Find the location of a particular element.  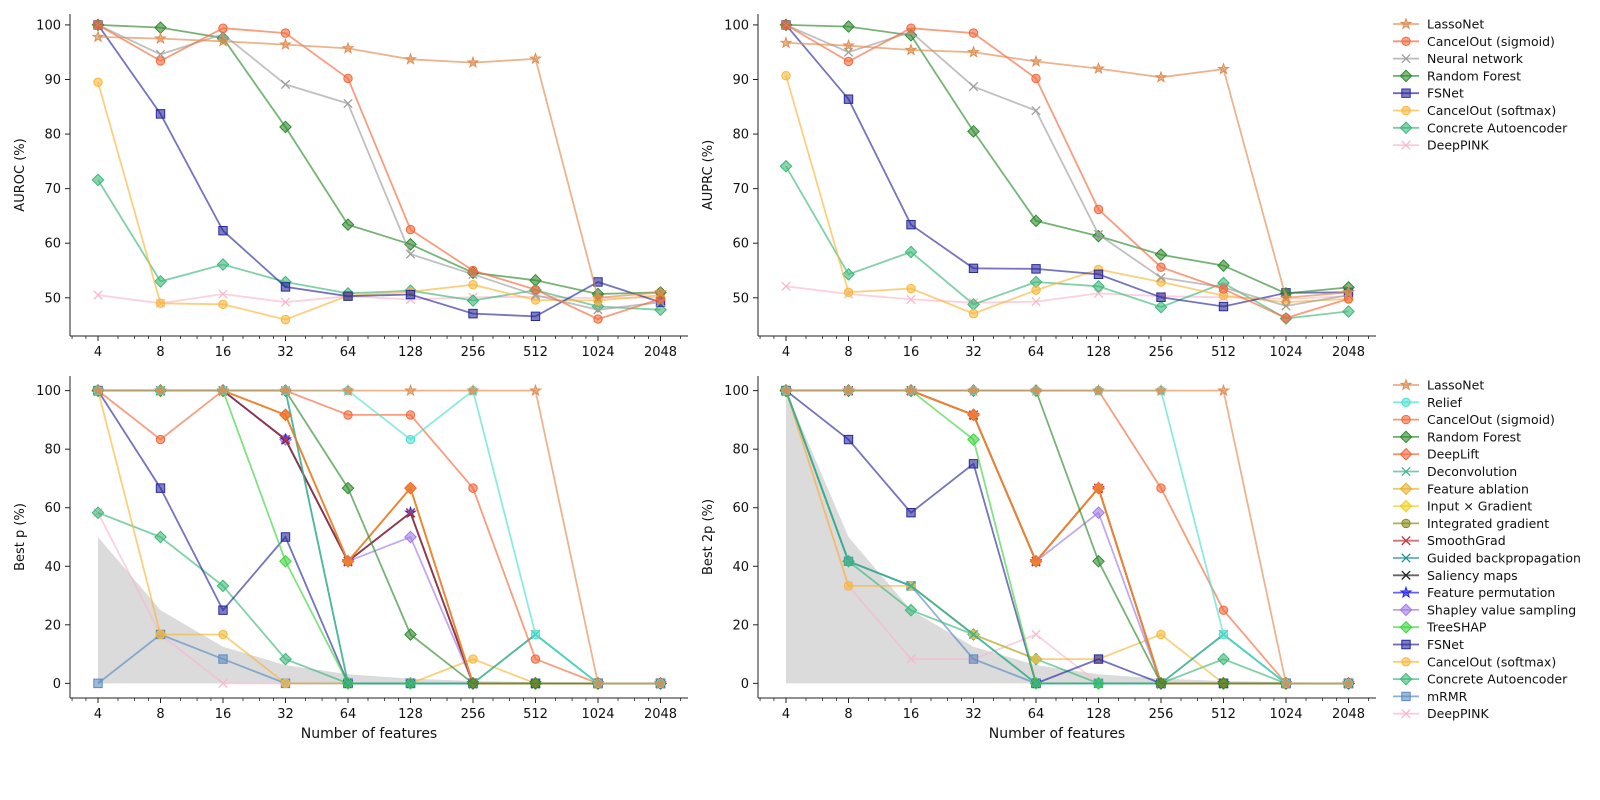

legend-item-deeplift: DeepLift is located at coordinates (1436, 454).